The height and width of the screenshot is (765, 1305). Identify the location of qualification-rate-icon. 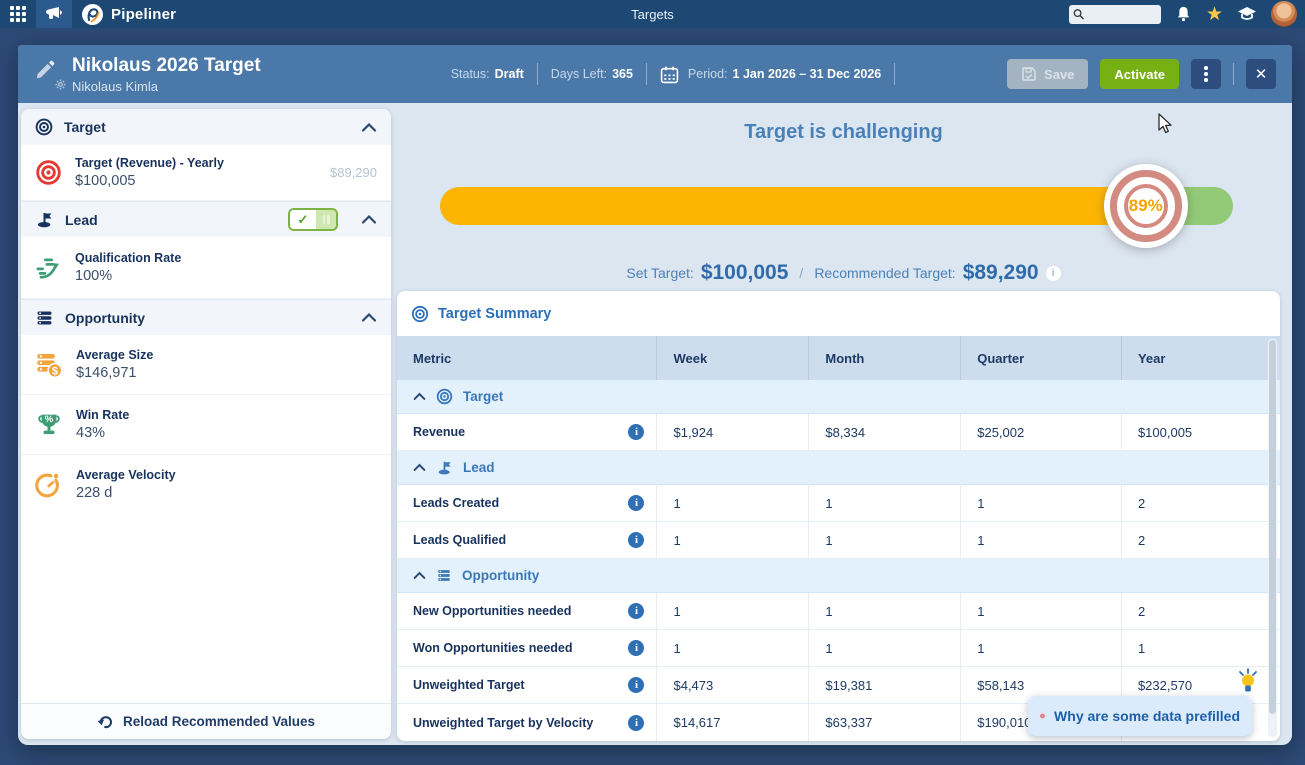
(47, 268).